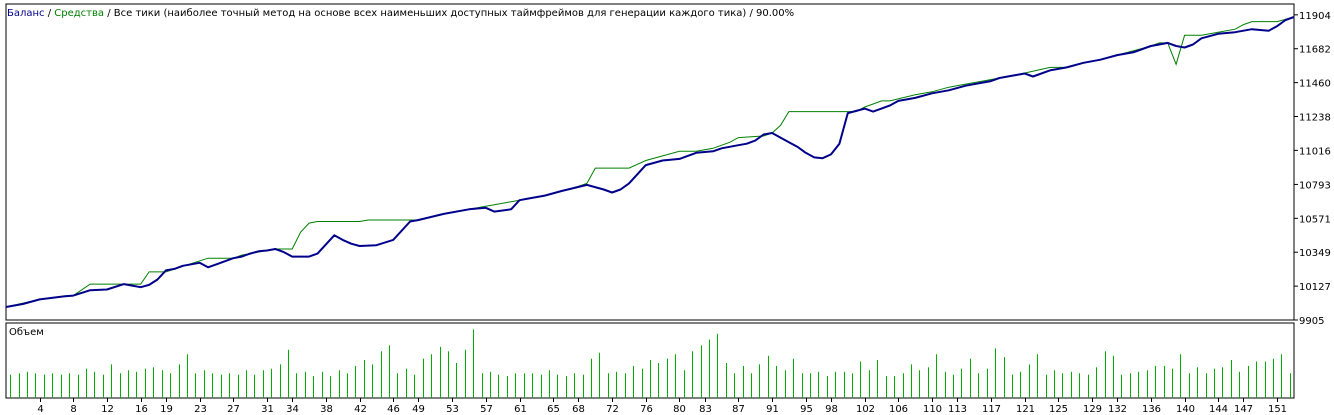 This screenshot has height=415, width=1334. What do you see at coordinates (1311, 321) in the screenshot?
I see `y-tick-label: 9905` at bounding box center [1311, 321].